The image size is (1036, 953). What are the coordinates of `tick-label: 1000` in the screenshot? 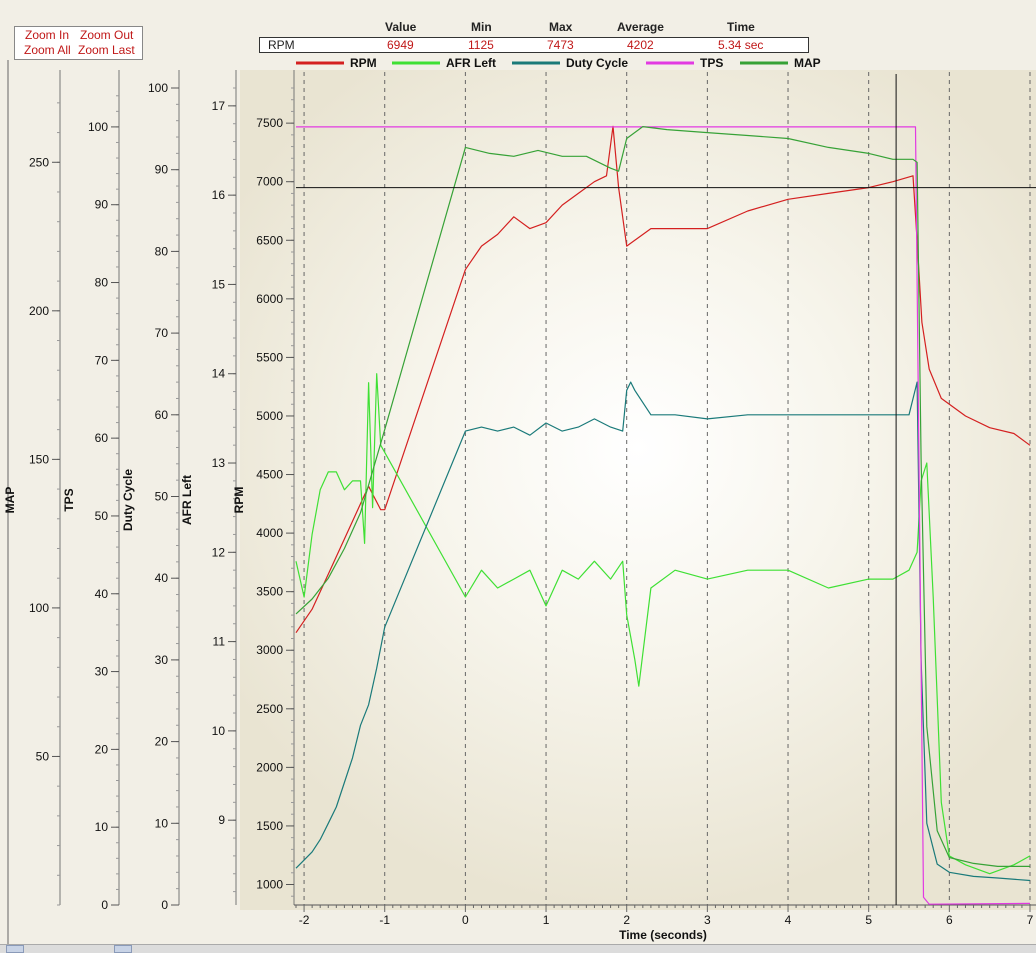 It's located at (269, 885).